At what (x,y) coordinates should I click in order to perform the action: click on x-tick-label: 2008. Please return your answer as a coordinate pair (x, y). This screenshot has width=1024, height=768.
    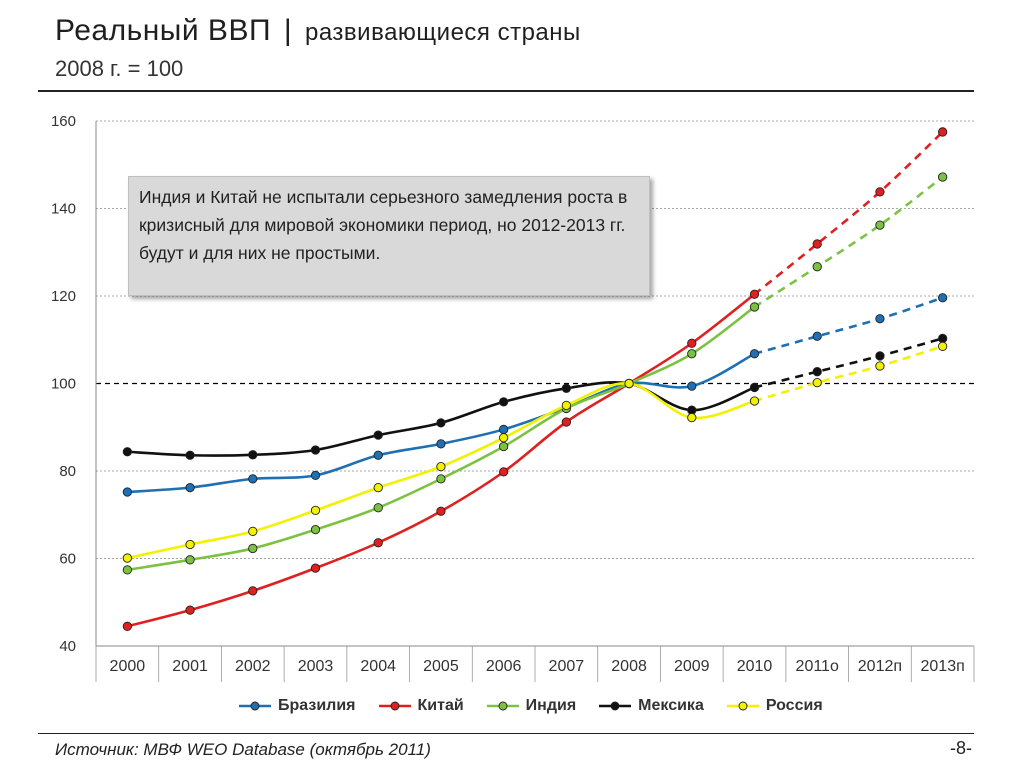
    Looking at the image, I should click on (629, 666).